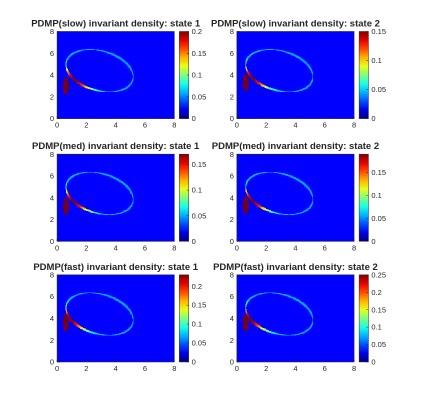 This screenshot has height=409, width=423. I want to click on panel-title: PDMP(slow) invariant density: state 2, so click(295, 23).